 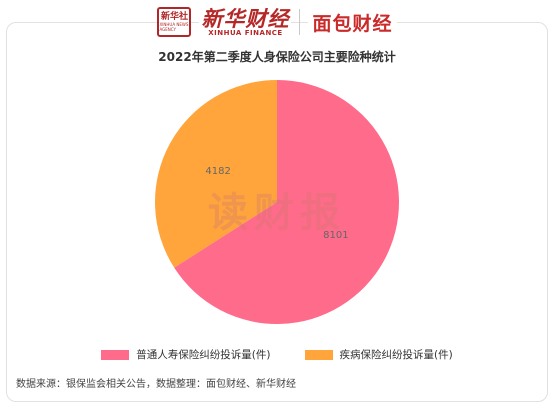 What do you see at coordinates (335, 235) in the screenshot?
I see `slice-value-life-insurance: 8101` at bounding box center [335, 235].